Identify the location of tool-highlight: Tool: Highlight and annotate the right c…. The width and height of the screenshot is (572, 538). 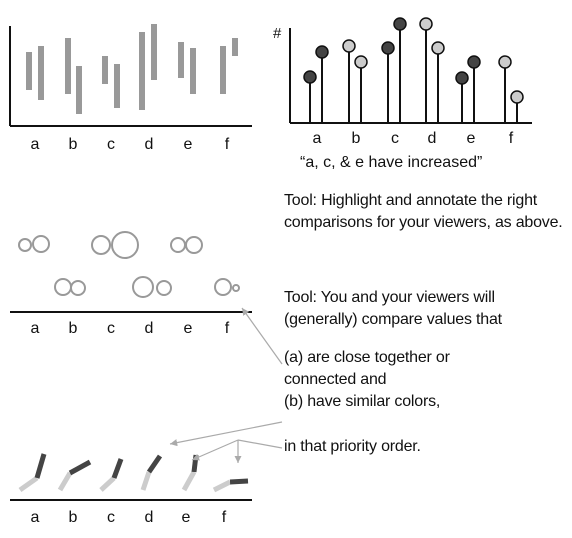
(425, 212).